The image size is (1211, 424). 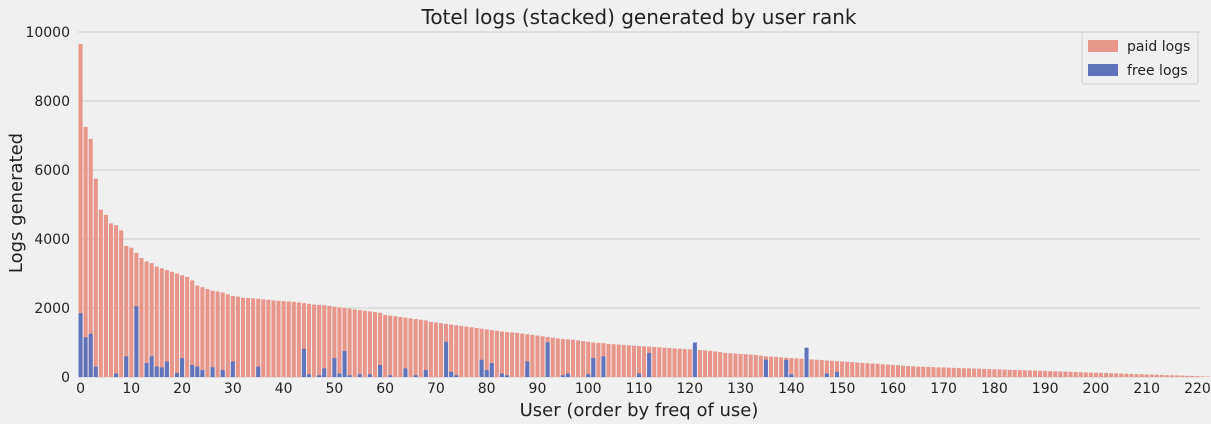 I want to click on x-tick-label: 180, so click(x=994, y=389).